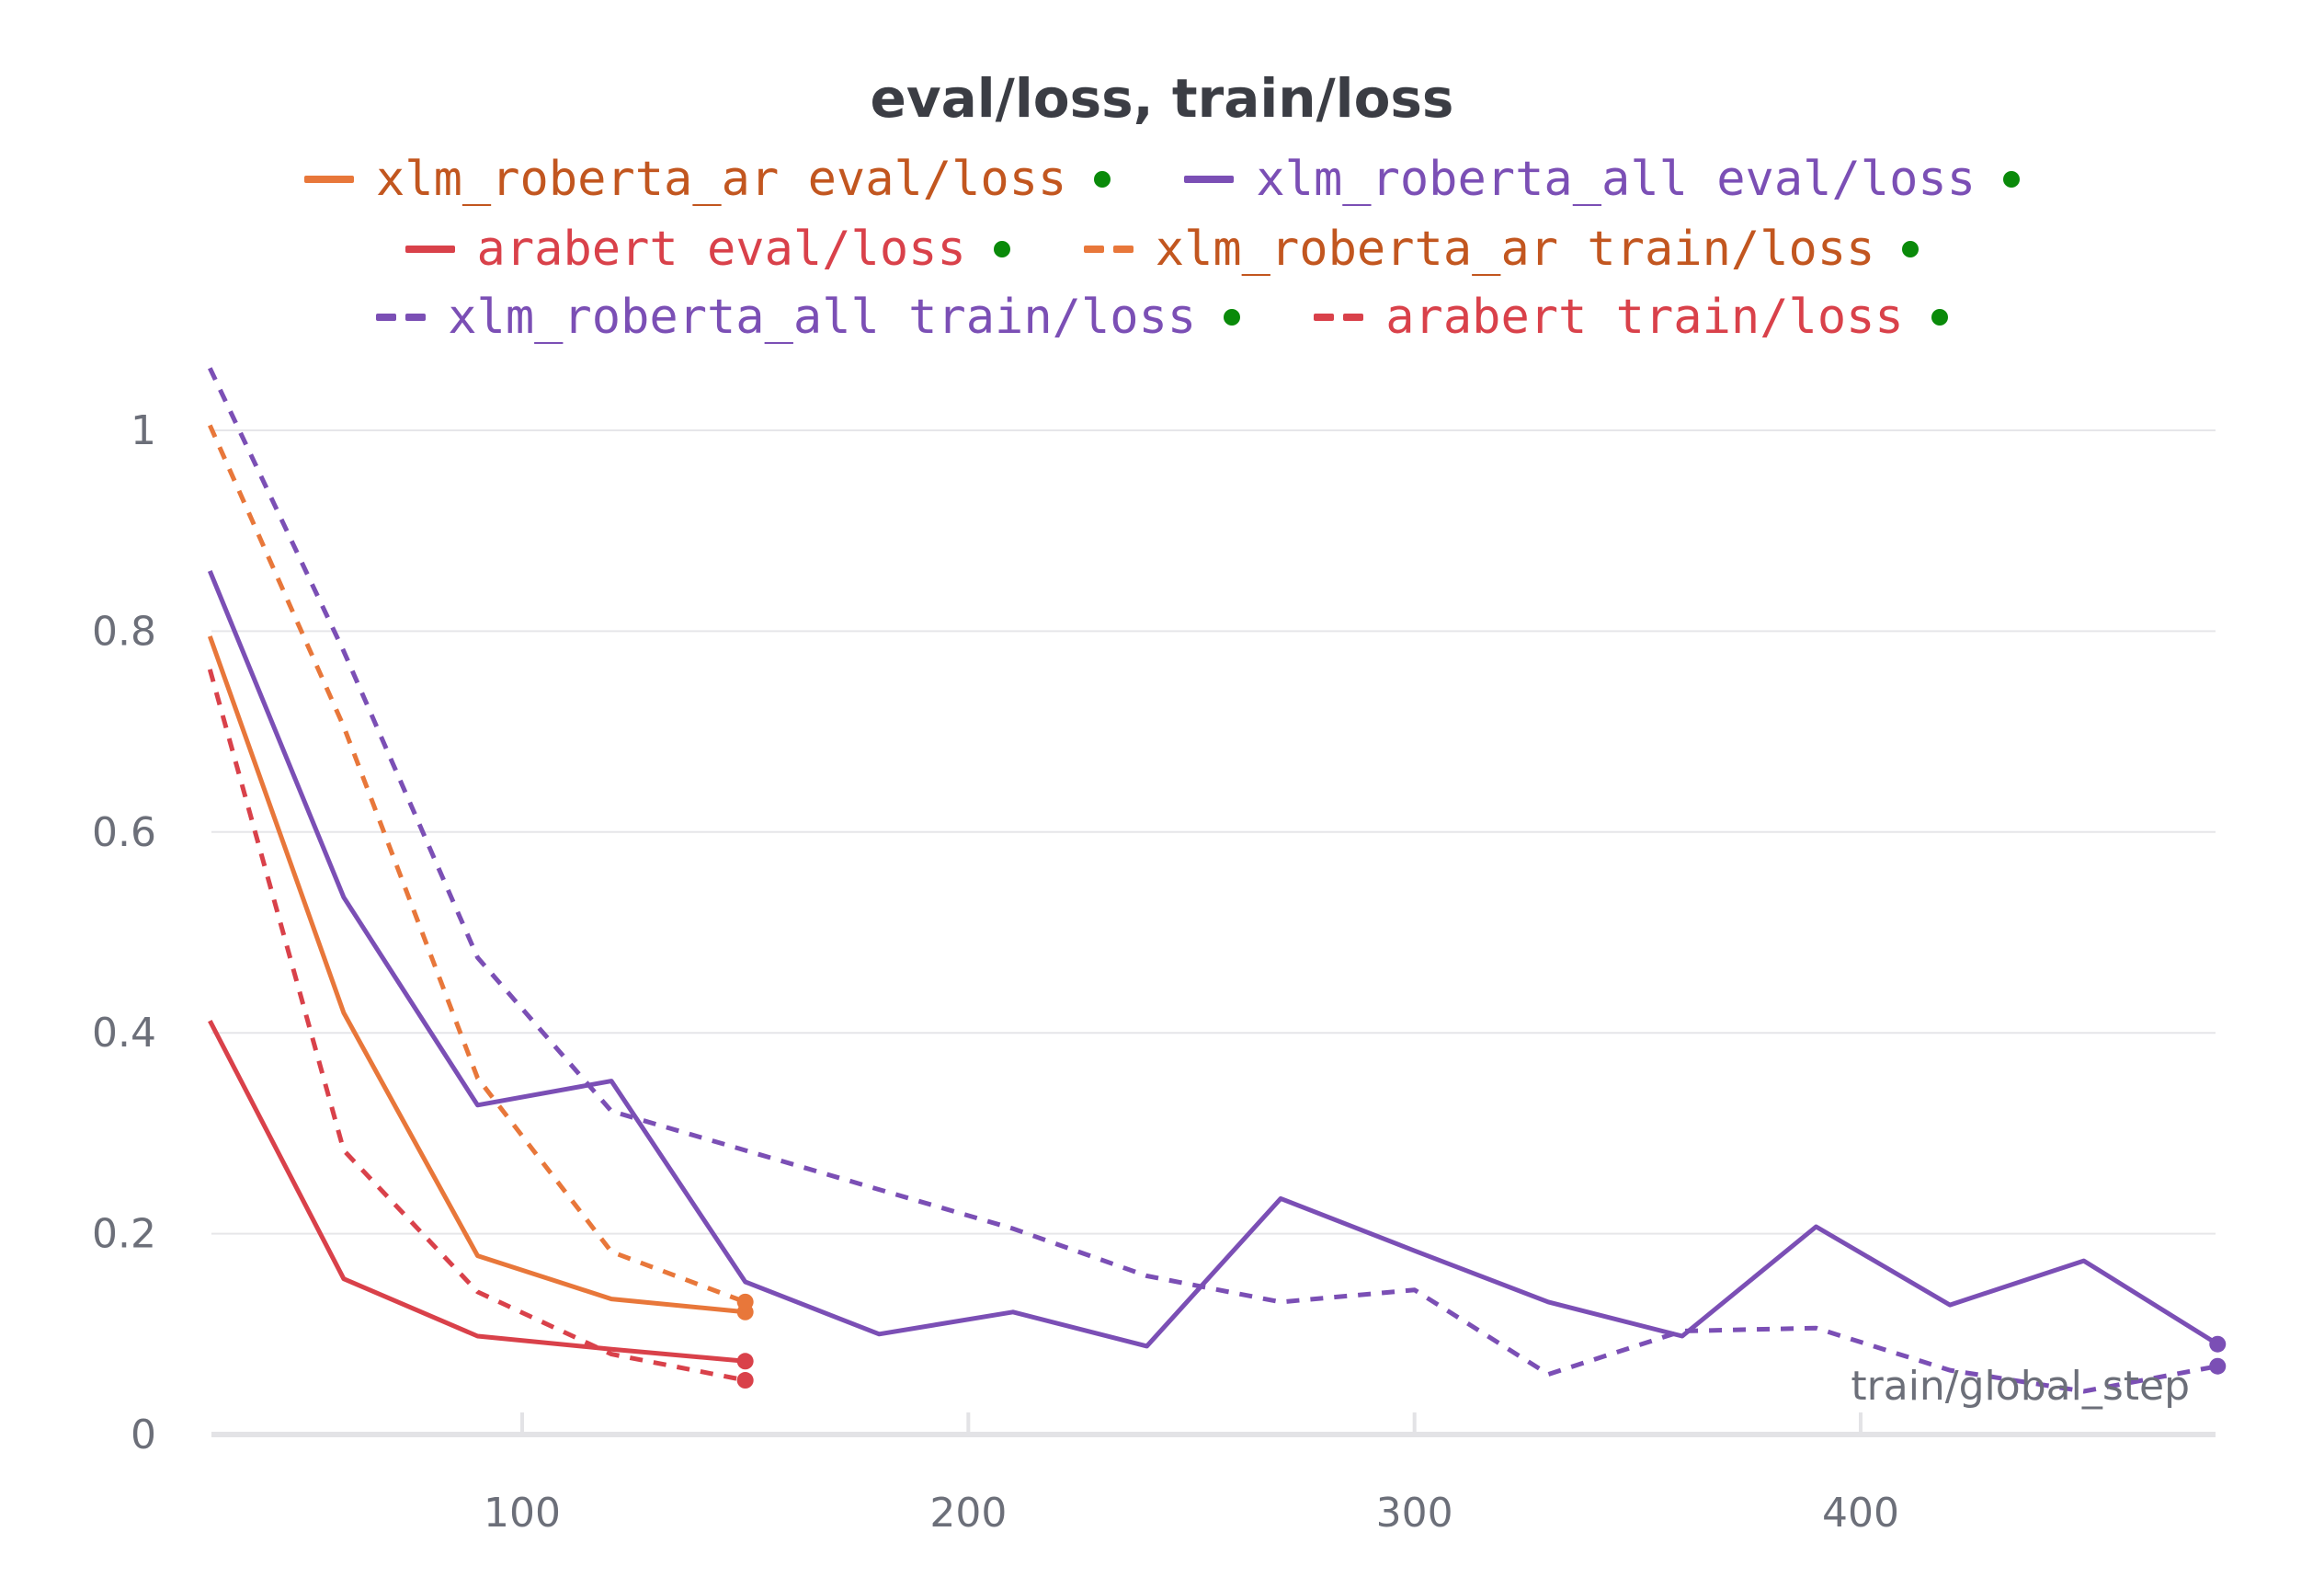 This screenshot has height=1589, width=2324. I want to click on legend-label: arabert eval/loss, so click(721, 250).